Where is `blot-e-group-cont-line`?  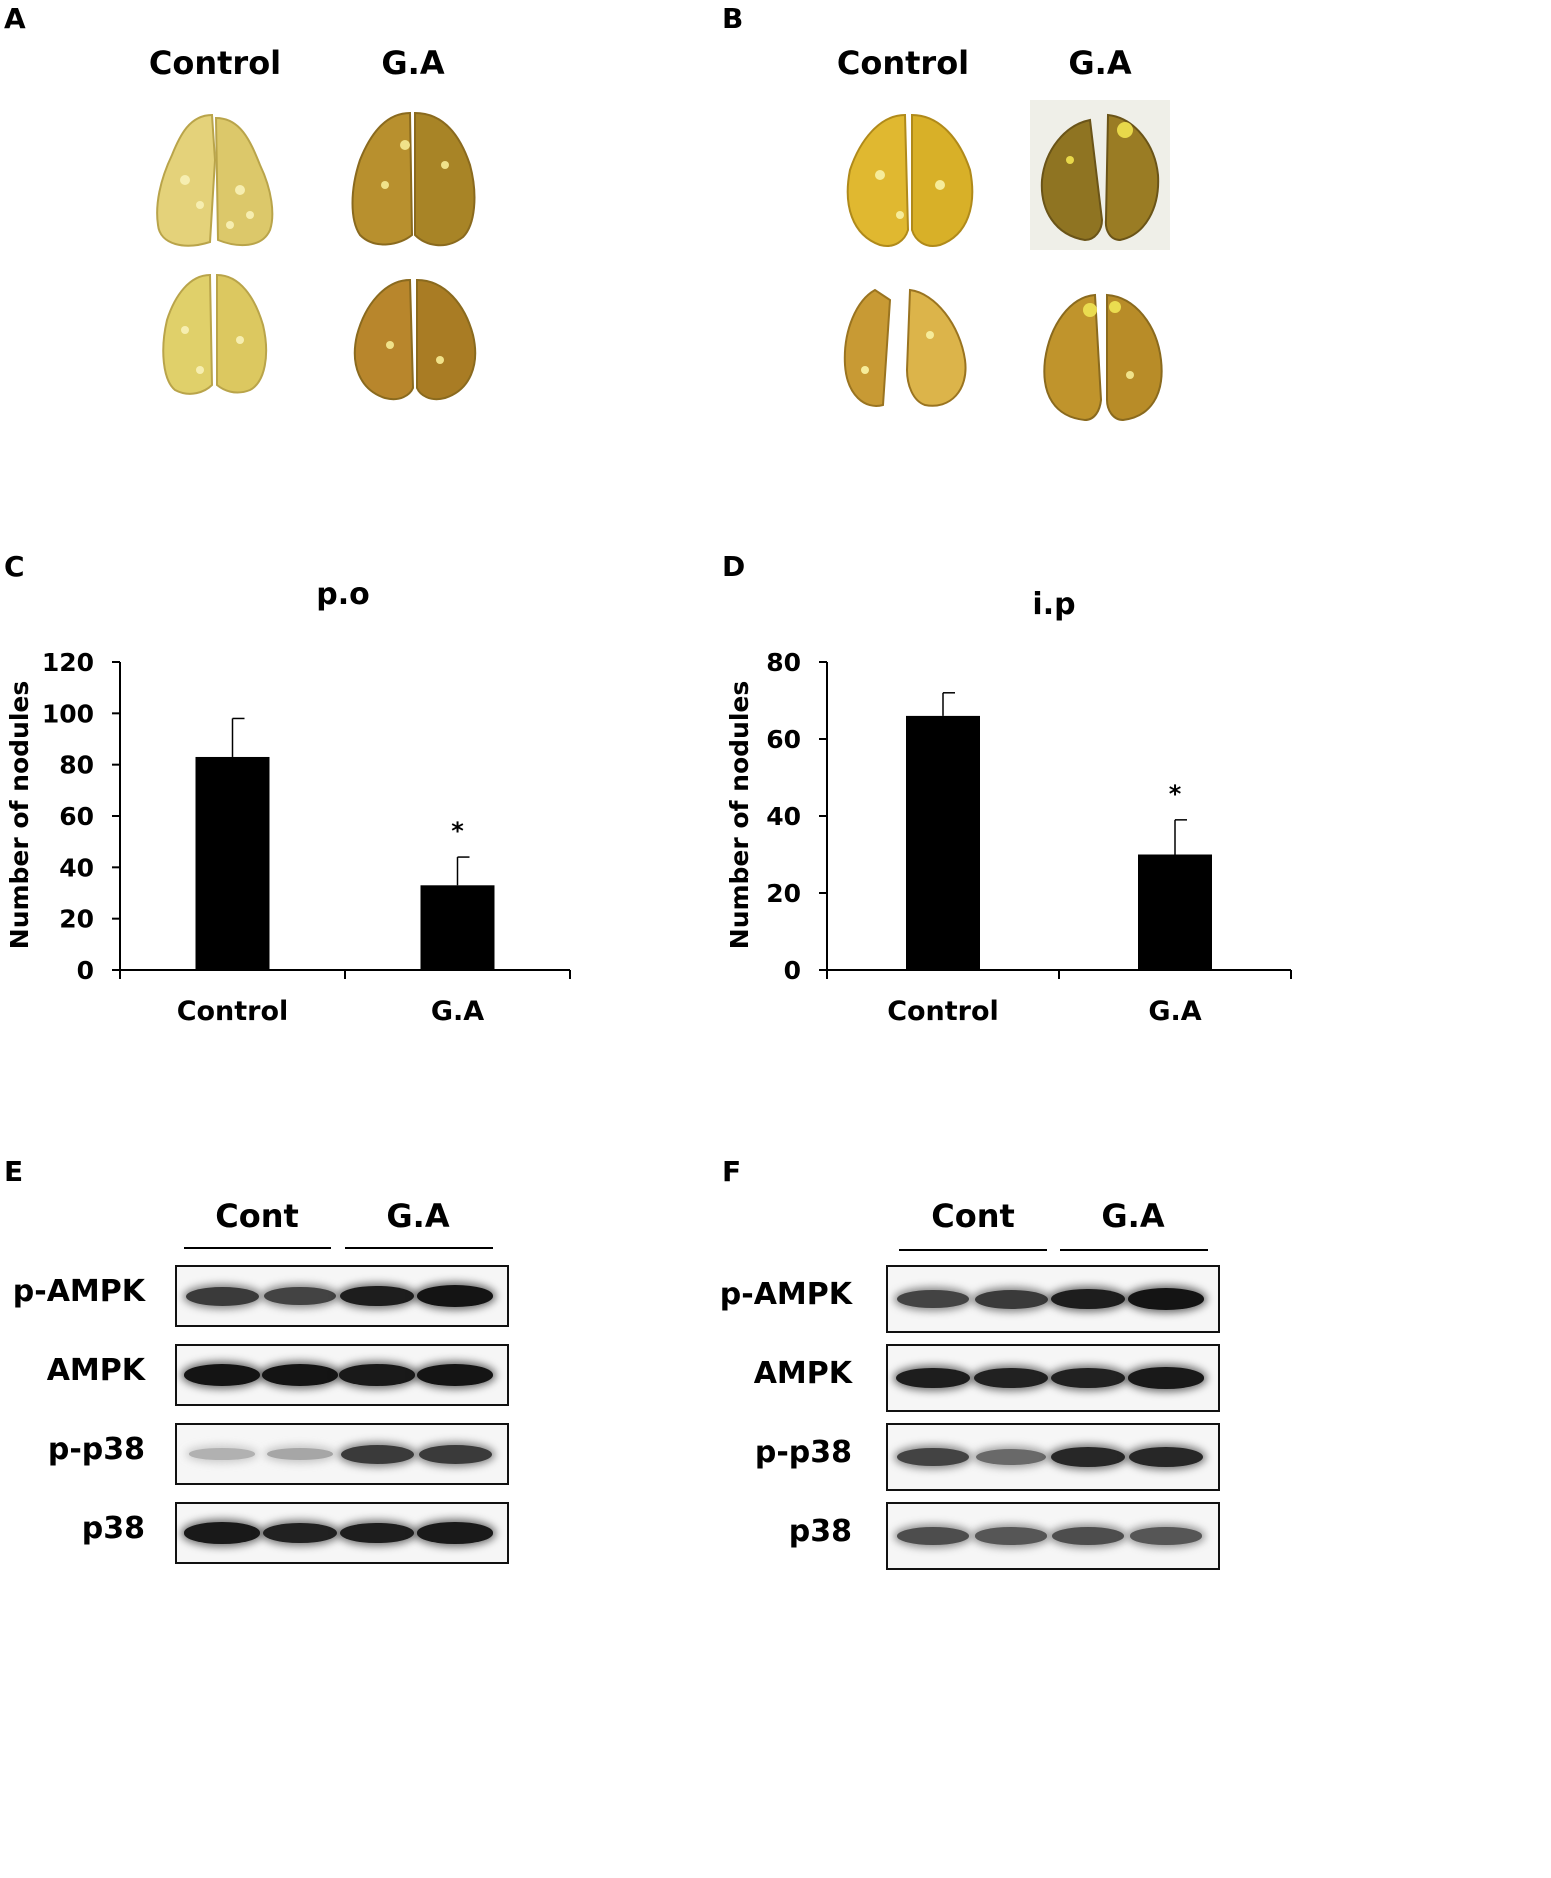
blot-e-group-cont-line is located at coordinates (257, 1248).